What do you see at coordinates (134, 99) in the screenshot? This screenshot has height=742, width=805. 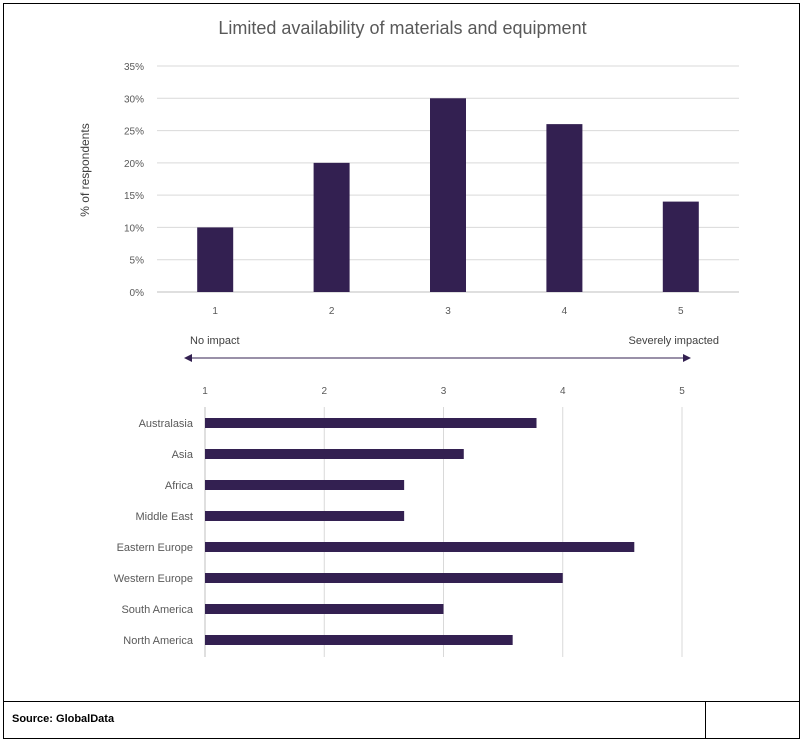 I see `y-tick-label: 30%` at bounding box center [134, 99].